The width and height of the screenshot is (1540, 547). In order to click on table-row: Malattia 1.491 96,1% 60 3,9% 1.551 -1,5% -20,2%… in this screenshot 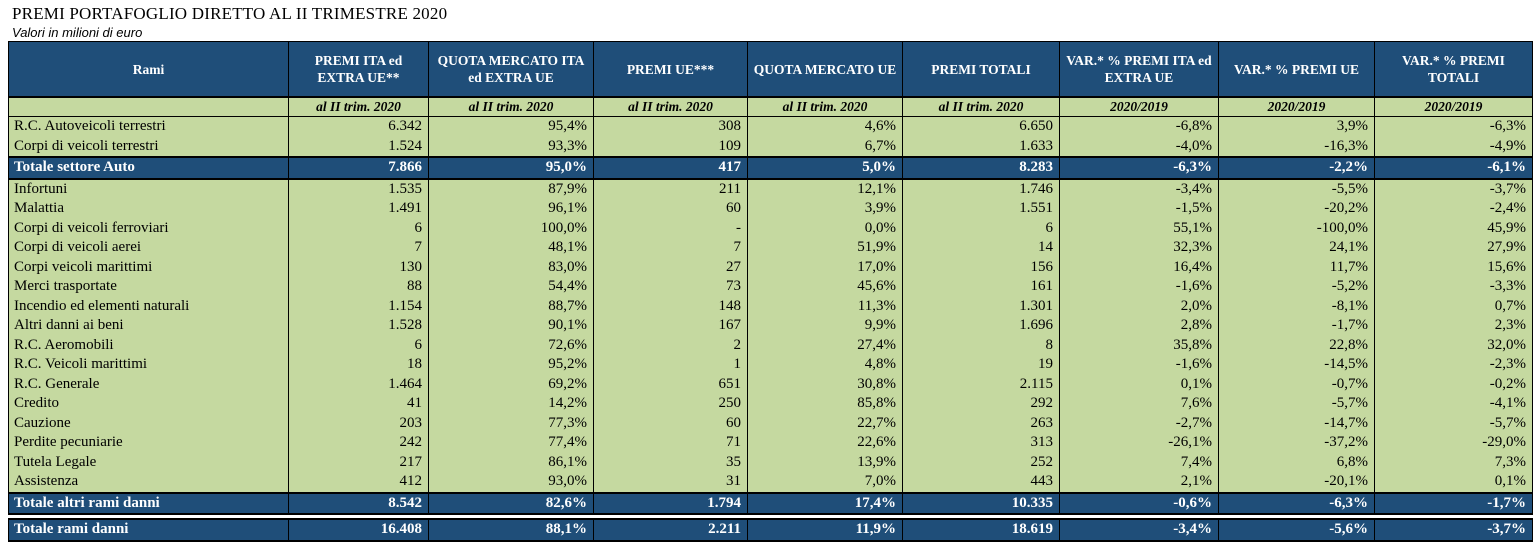, I will do `click(770, 209)`.